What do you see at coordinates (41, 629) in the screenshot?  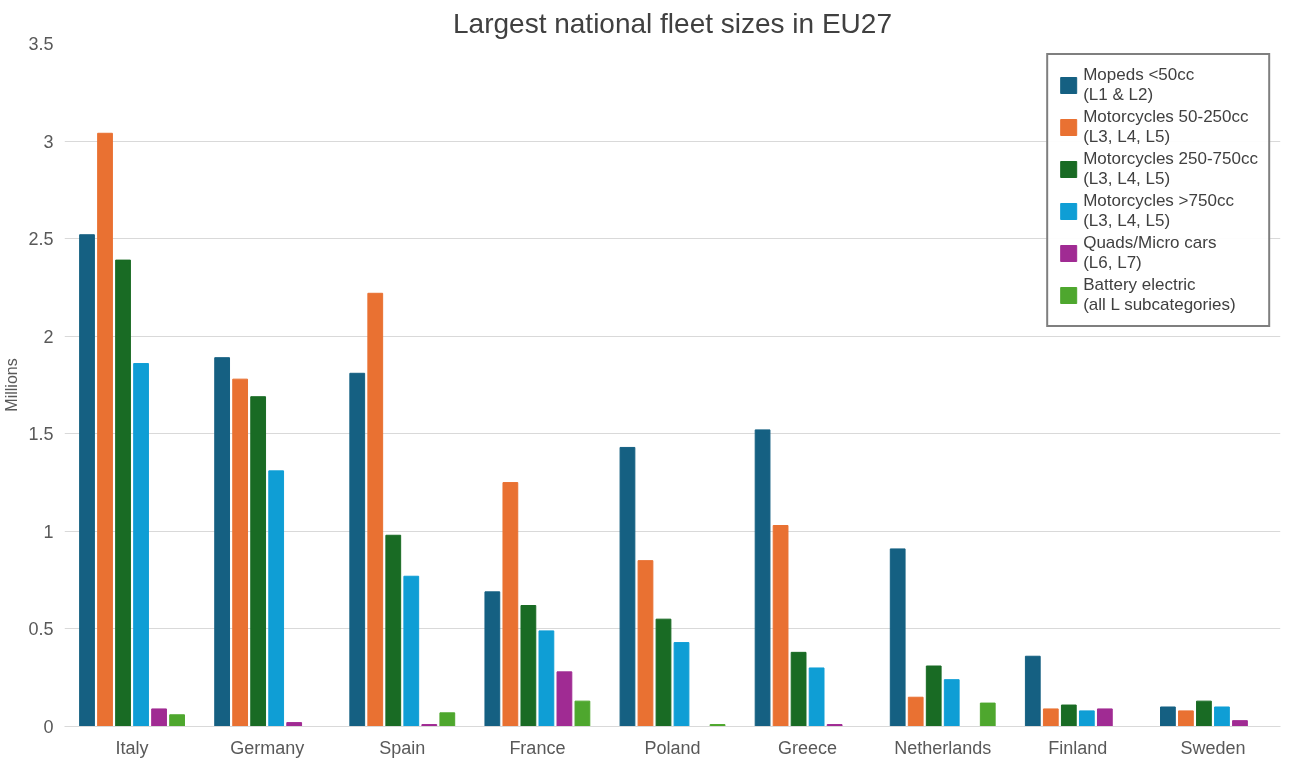 I see `y-tick-label: 0.5` at bounding box center [41, 629].